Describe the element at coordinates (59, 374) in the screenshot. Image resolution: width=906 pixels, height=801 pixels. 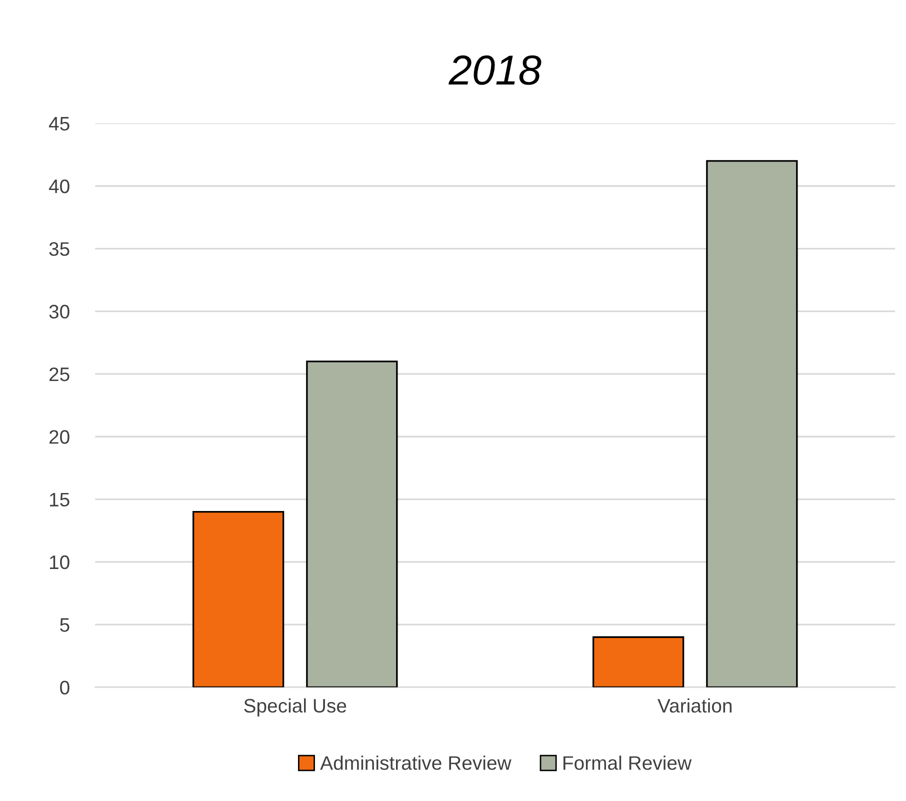
I see `y-tick-label: 25` at that location.